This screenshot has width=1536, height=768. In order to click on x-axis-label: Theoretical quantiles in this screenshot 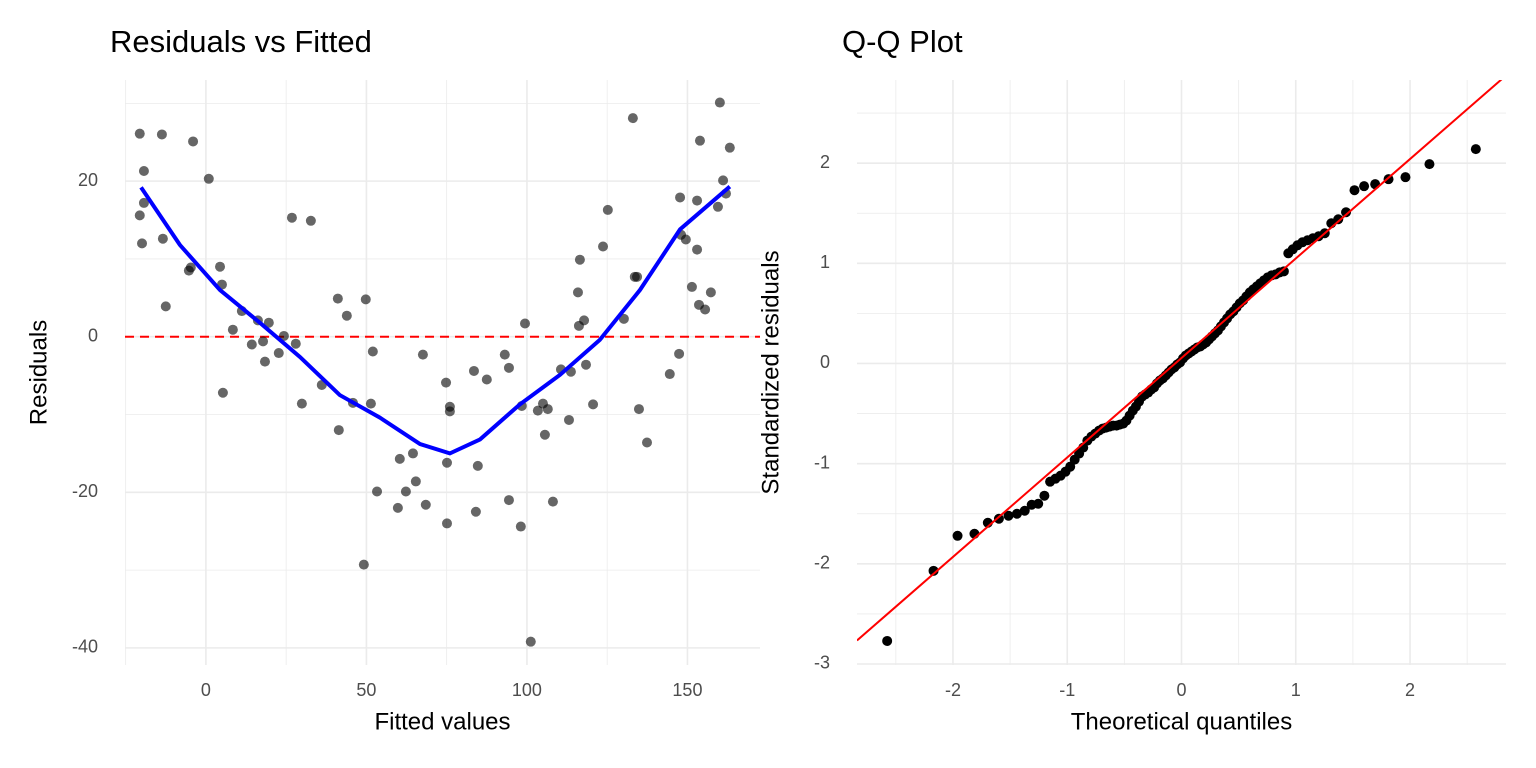, I will do `click(1181, 721)`.